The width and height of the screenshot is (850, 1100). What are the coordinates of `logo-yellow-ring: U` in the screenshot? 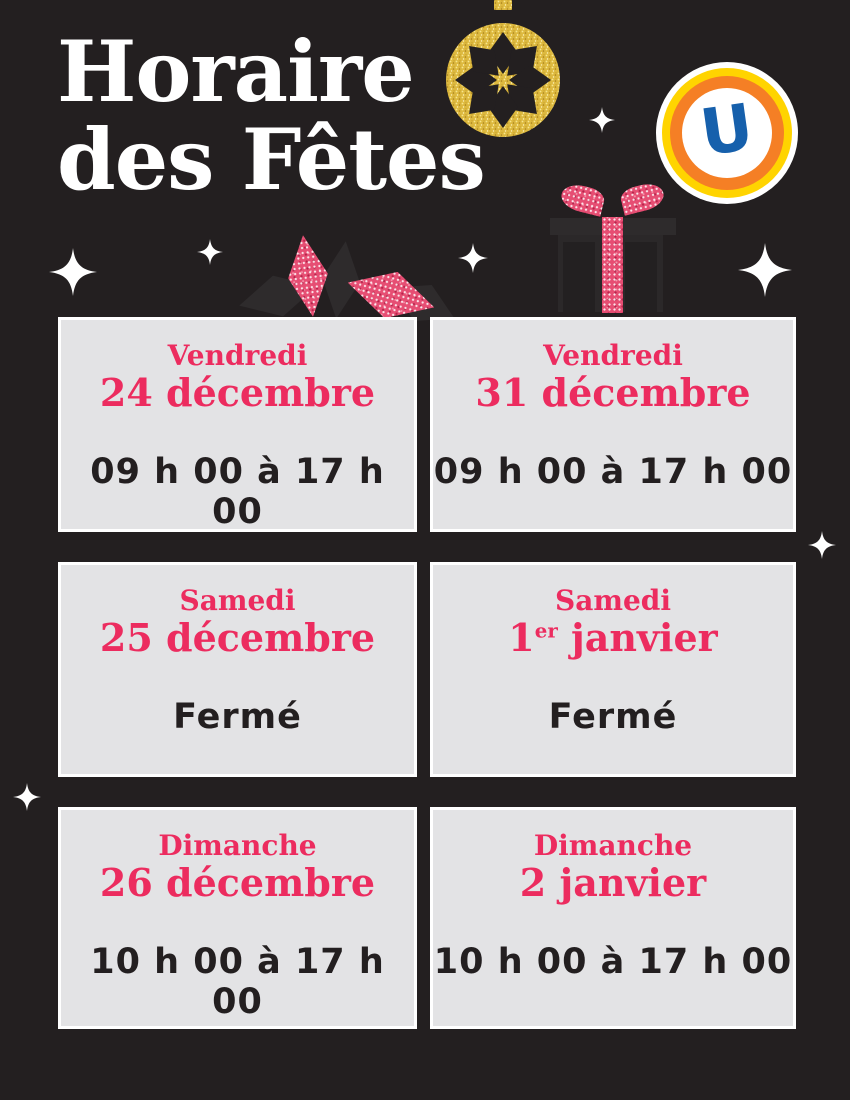 It's located at (727, 133).